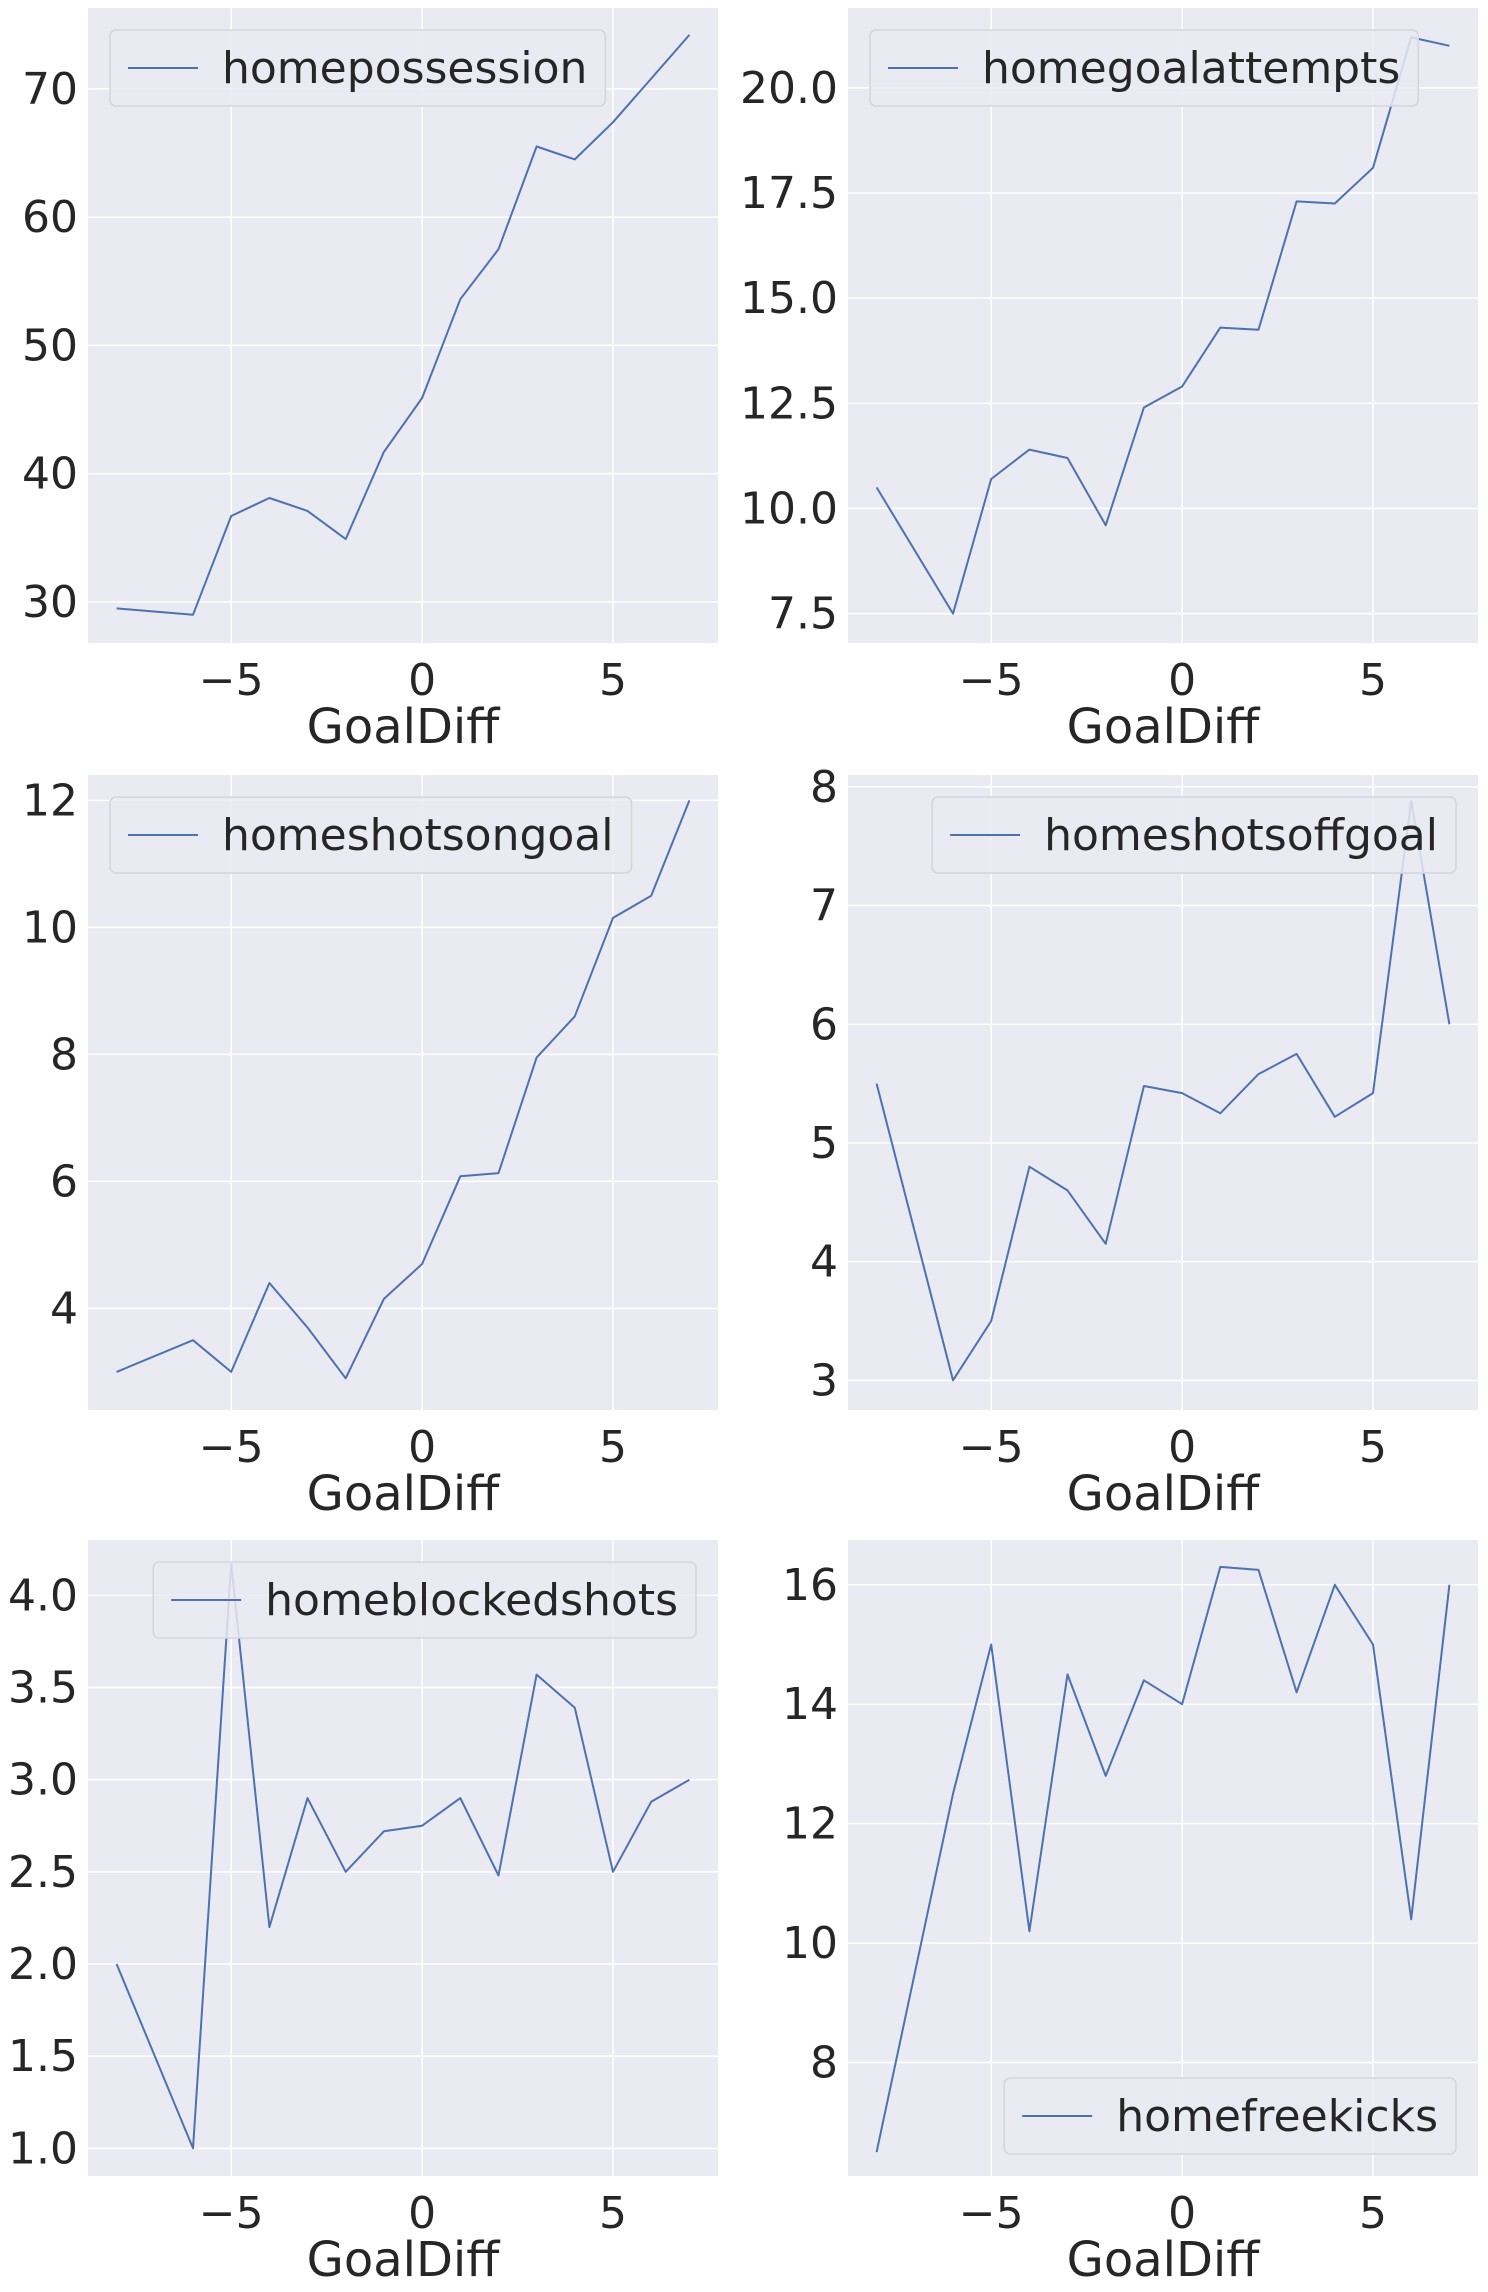 The image size is (1488, 2292). I want to click on legend: homegoalattempts, so click(1144, 68).